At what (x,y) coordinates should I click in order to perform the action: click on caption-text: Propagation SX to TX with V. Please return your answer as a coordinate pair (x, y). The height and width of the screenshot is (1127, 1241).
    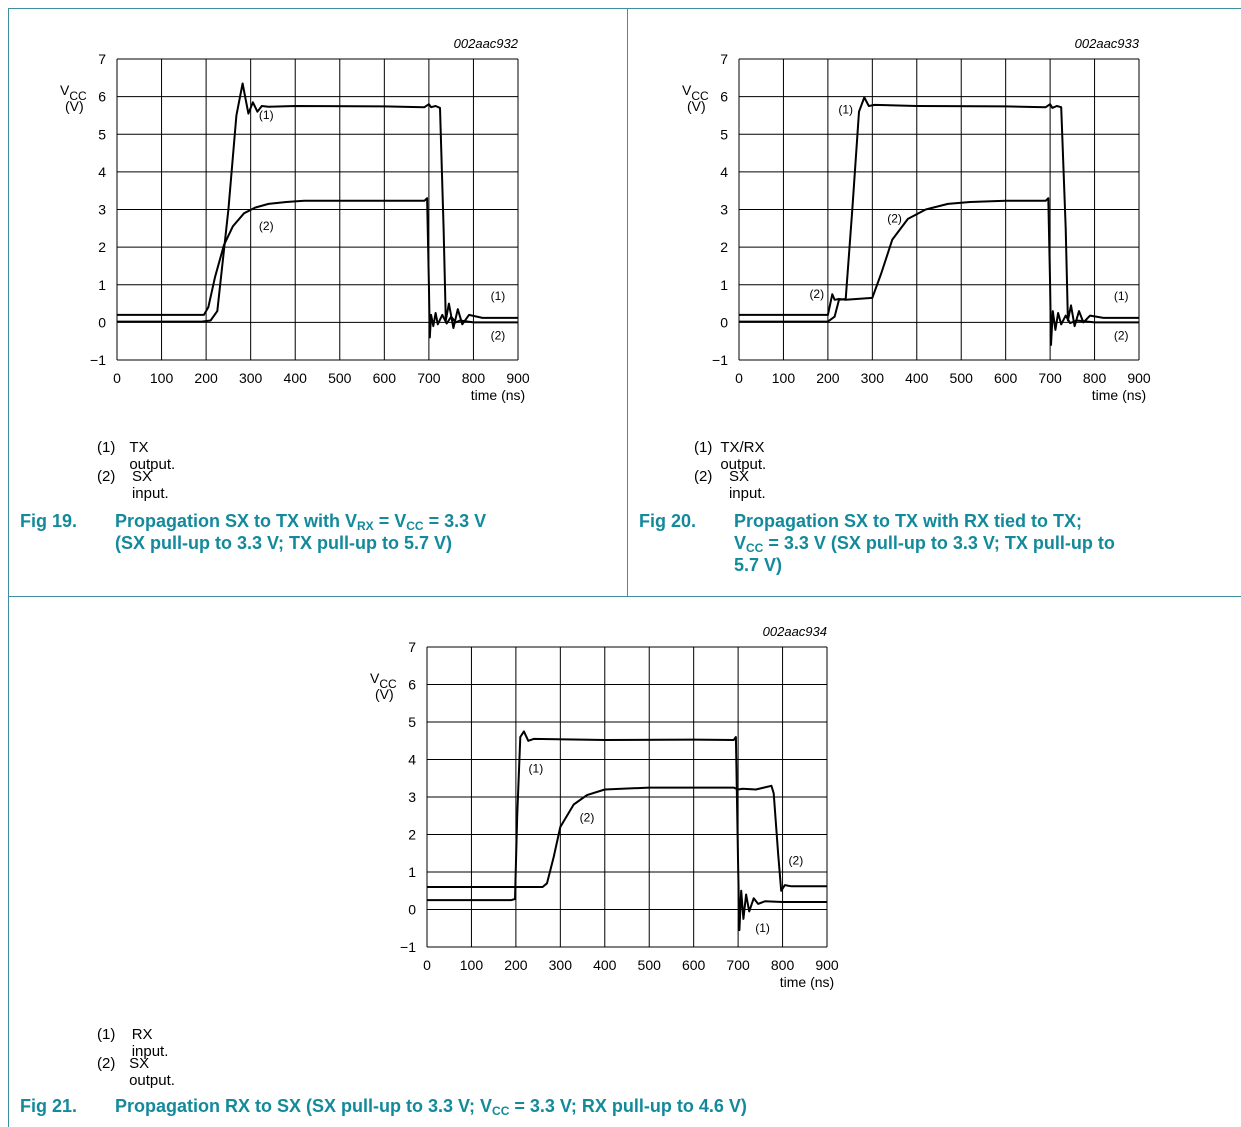
    Looking at the image, I should click on (236, 521).